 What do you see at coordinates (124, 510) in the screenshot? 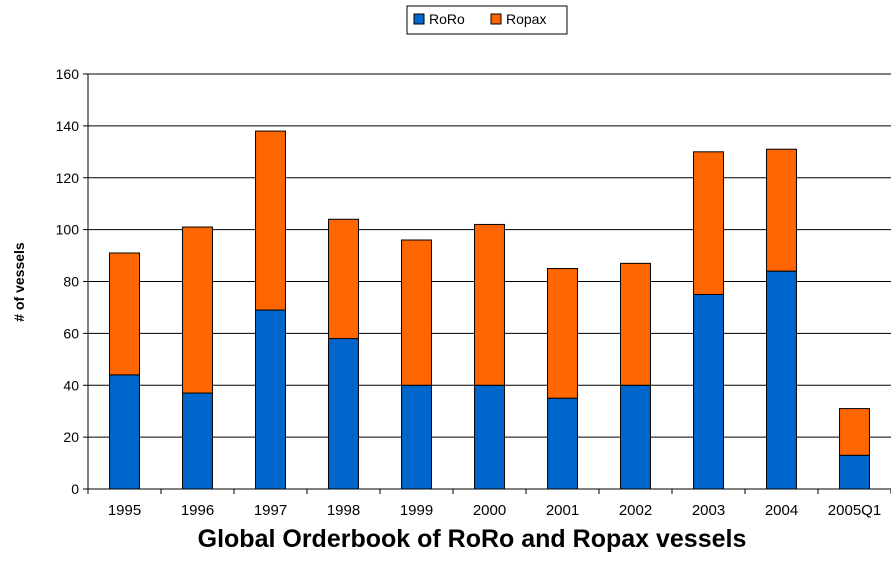
I see `x-tick-label: 1995` at bounding box center [124, 510].